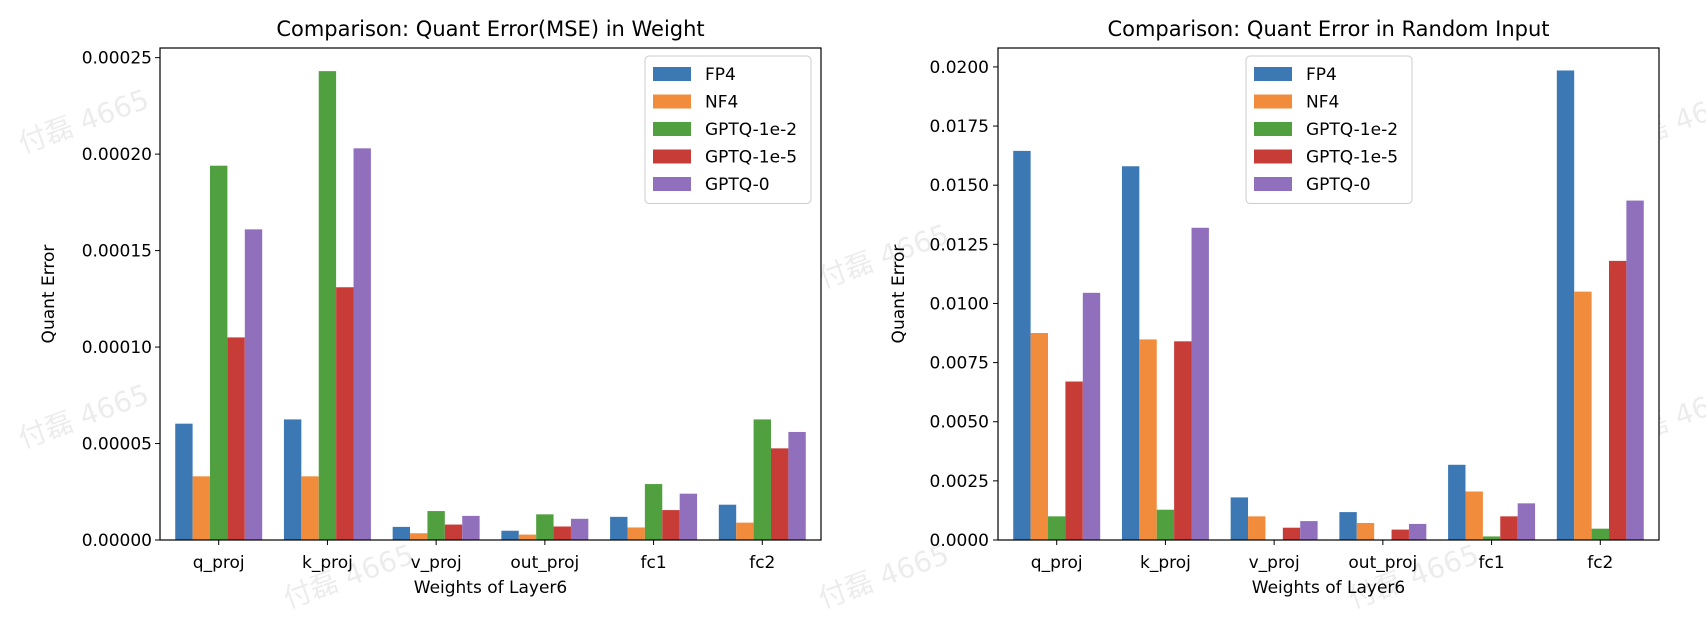  Describe the element at coordinates (672, 101) in the screenshot. I see `legend-swatch-nf4` at that location.